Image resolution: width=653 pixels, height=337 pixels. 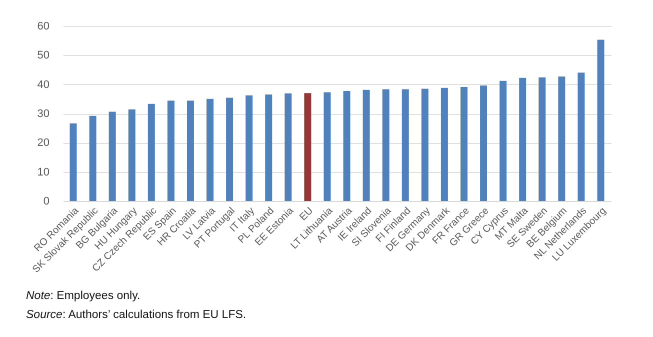 What do you see at coordinates (84, 296) in the screenshot?
I see `text: Note: Employees only.` at bounding box center [84, 296].